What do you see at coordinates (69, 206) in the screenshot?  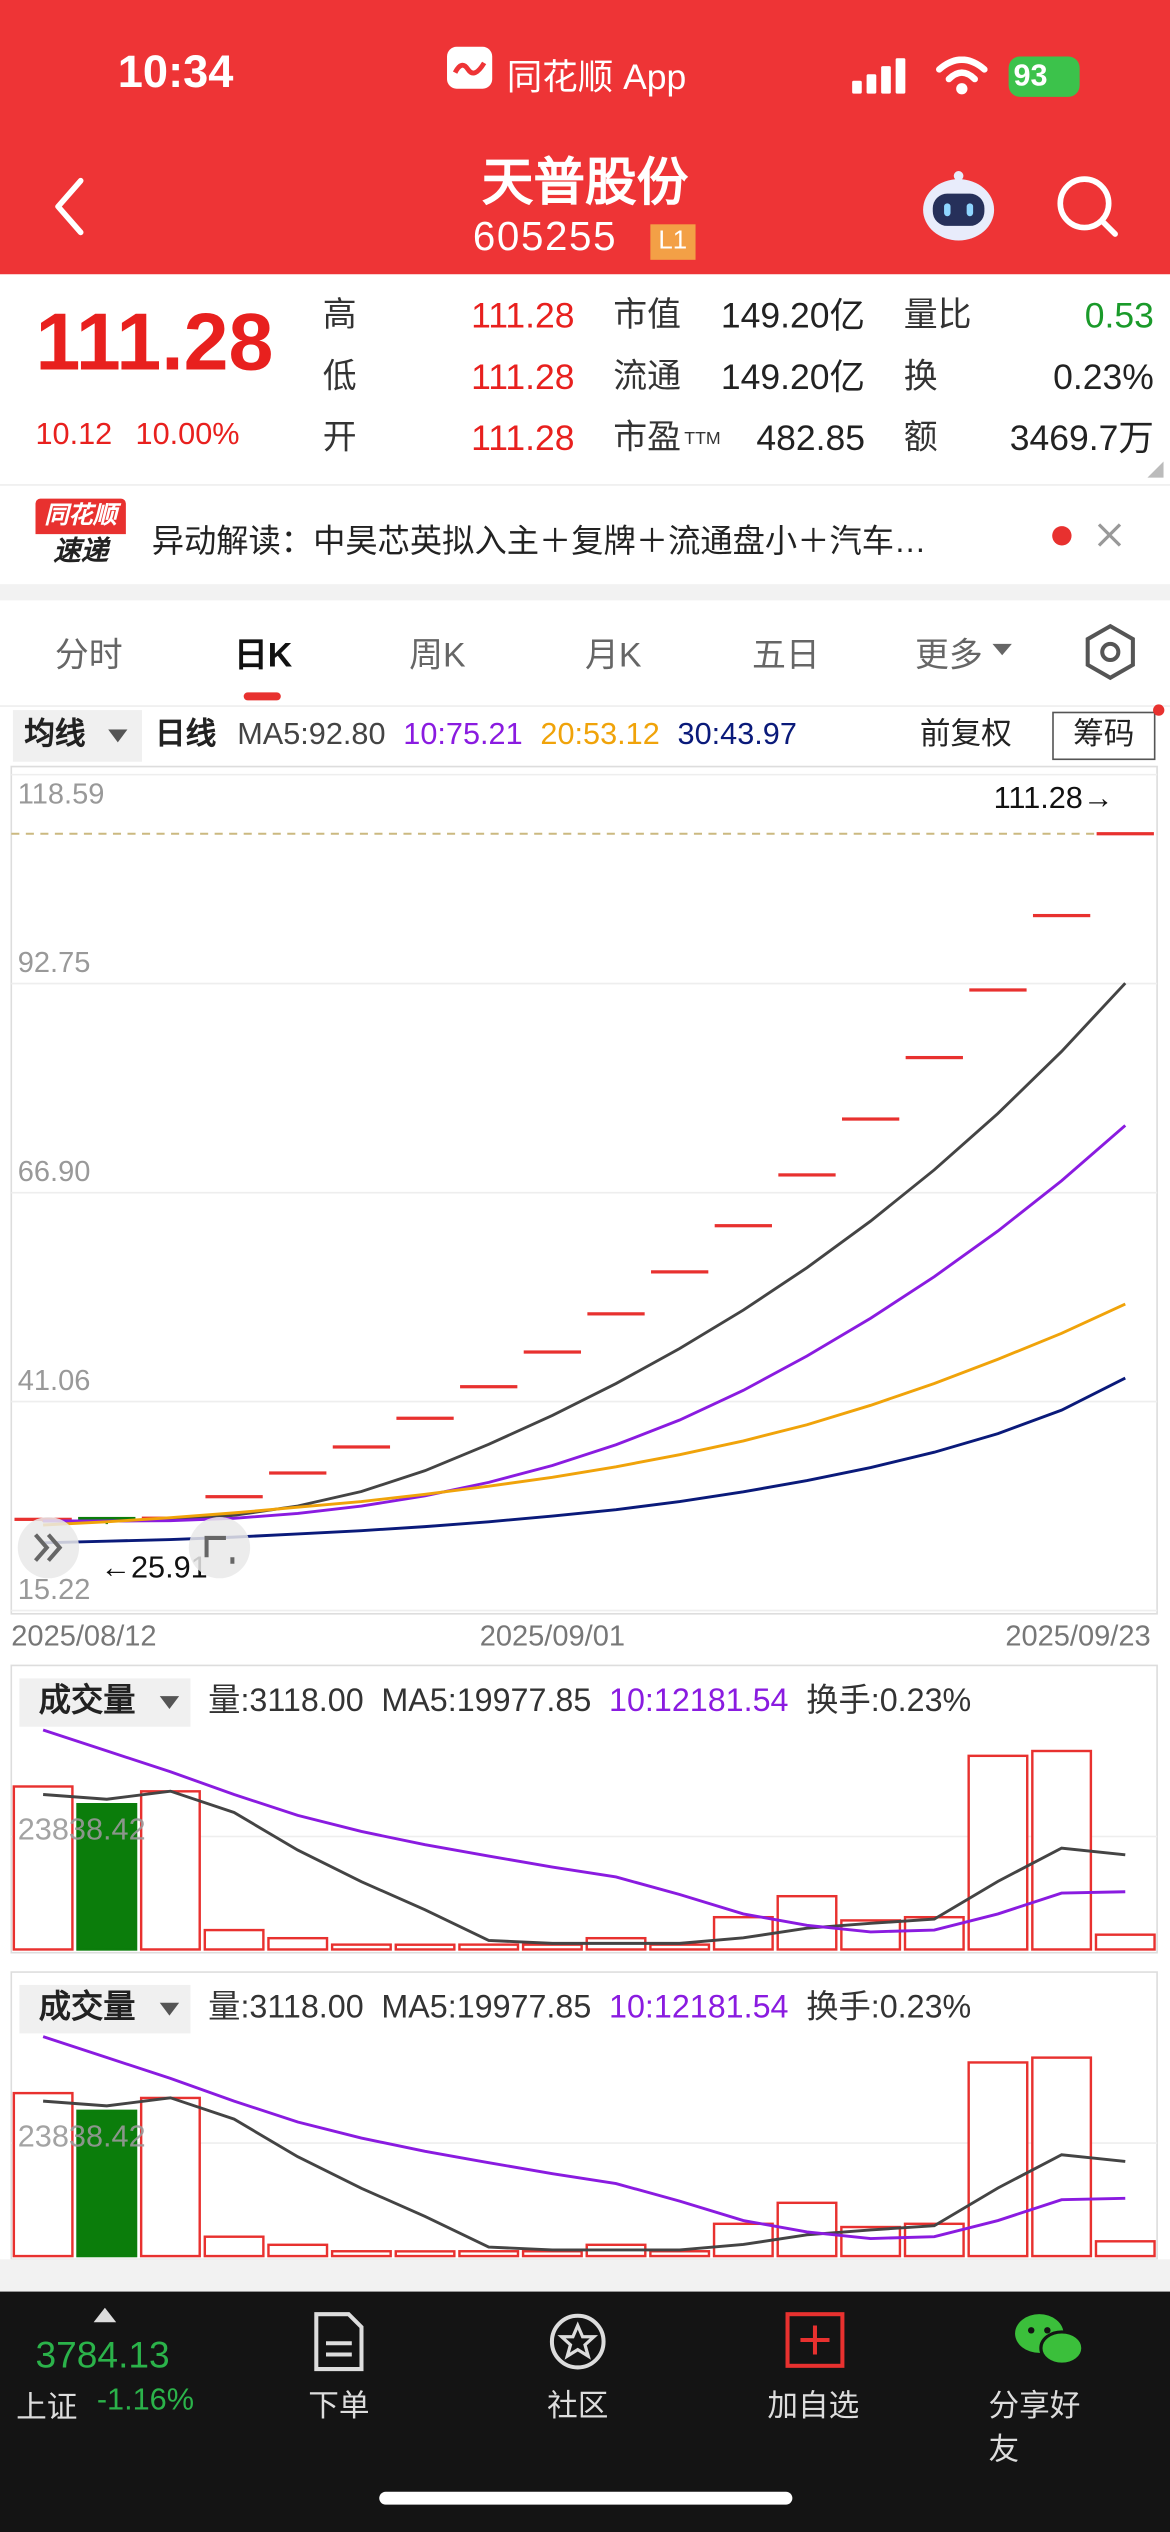 I see `back-button` at bounding box center [69, 206].